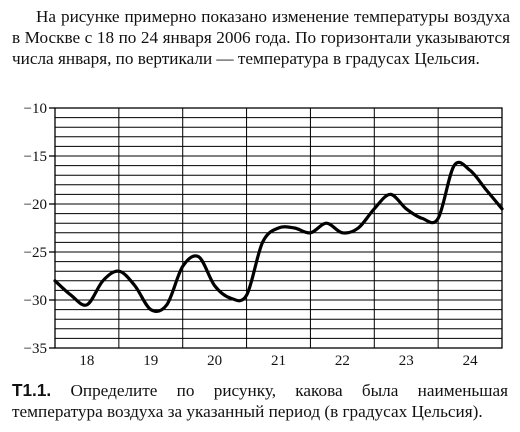 The height and width of the screenshot is (432, 520). I want to click on x-tick-label: 21, so click(278, 361).